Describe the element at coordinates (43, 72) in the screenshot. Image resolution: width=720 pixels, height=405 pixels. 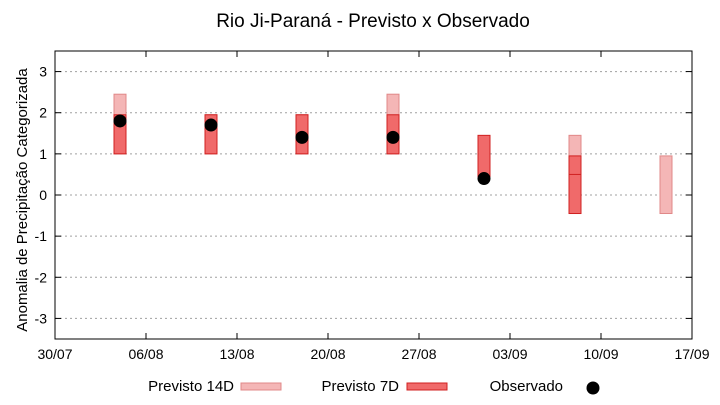
I see `y-tick-label: 3` at that location.